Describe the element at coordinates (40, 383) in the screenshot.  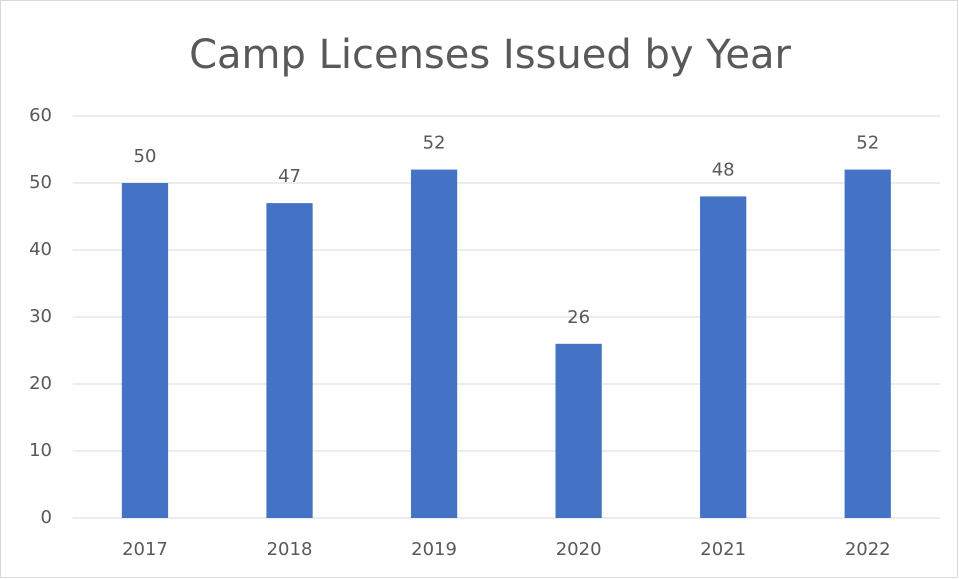
I see `y-tick-label: 20` at that location.